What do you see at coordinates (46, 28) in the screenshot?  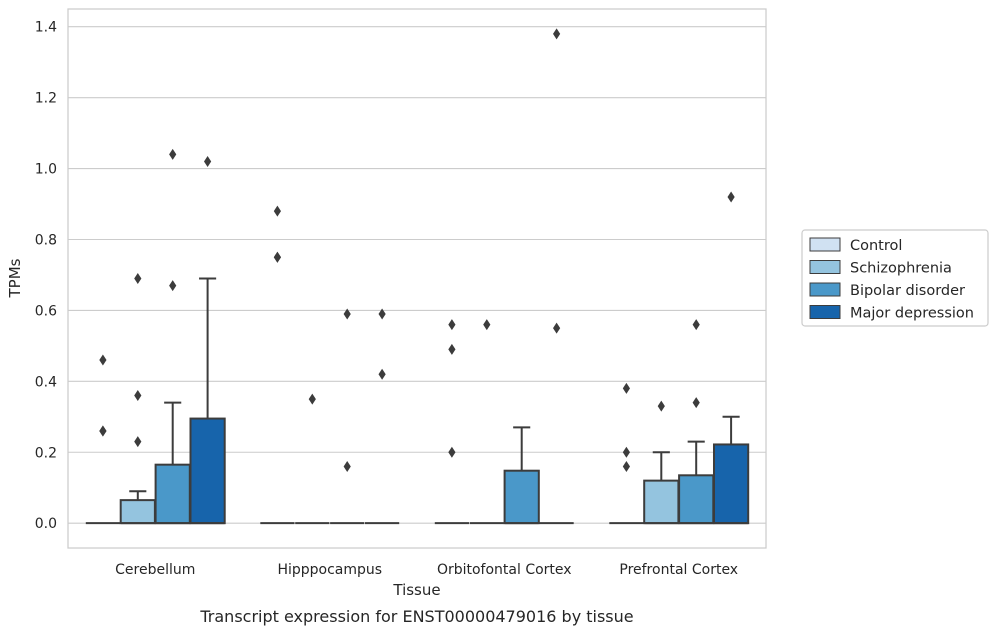 I see `y-tick-label: 1.4` at bounding box center [46, 28].